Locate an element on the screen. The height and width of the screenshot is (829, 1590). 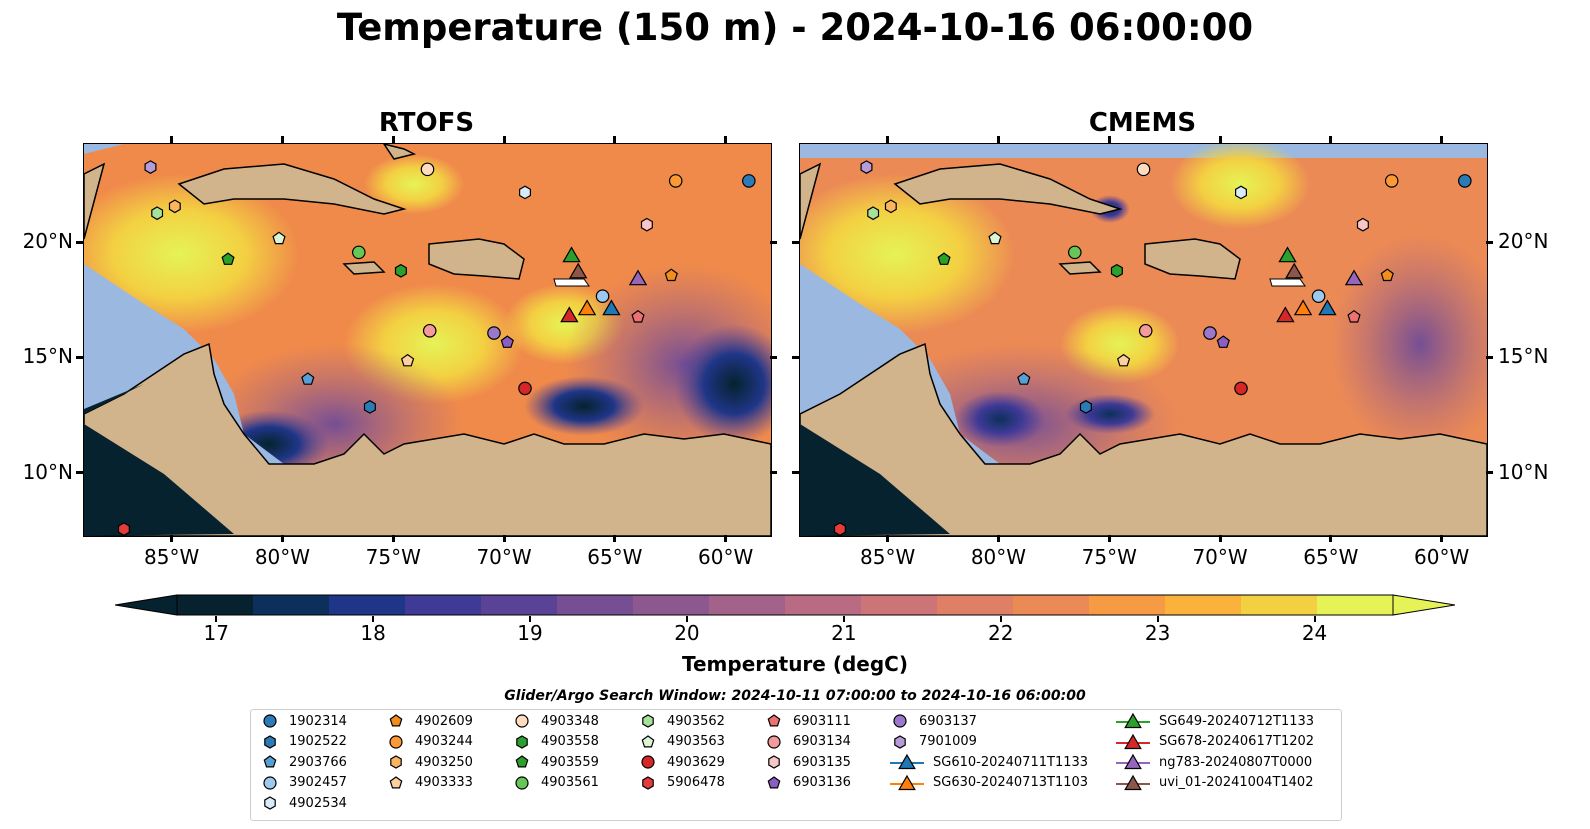
puerto-rico-land is located at coordinates (571, 282).